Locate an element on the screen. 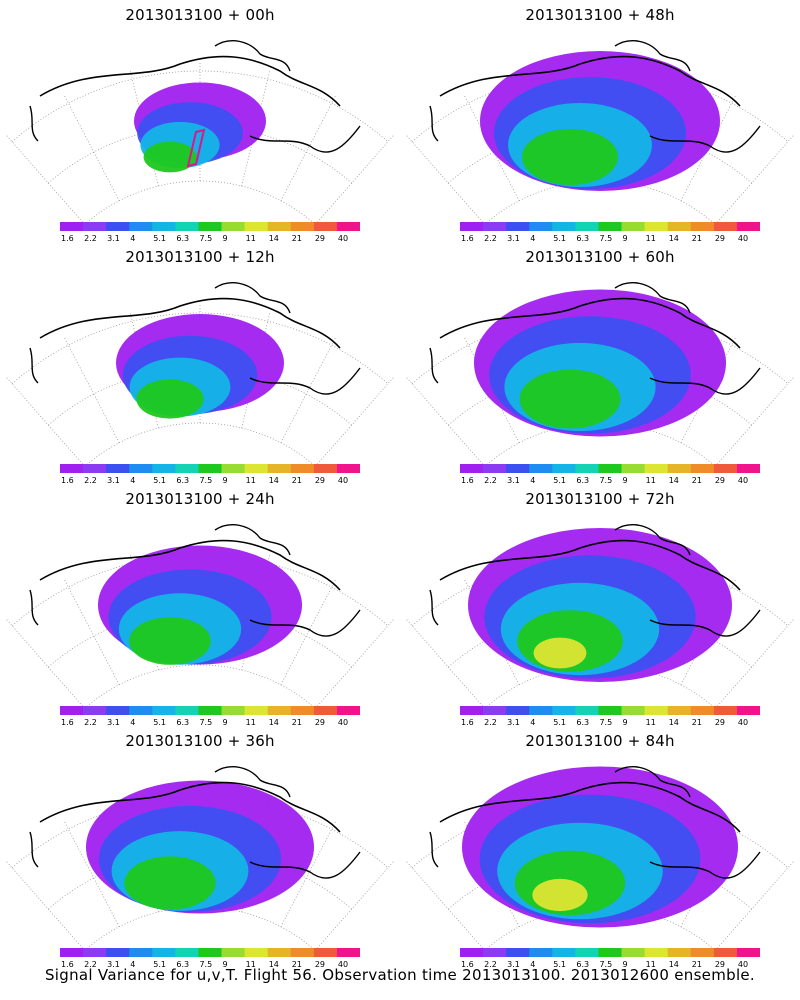  colorbar-tick-label: 6.3 is located at coordinates (582, 238).